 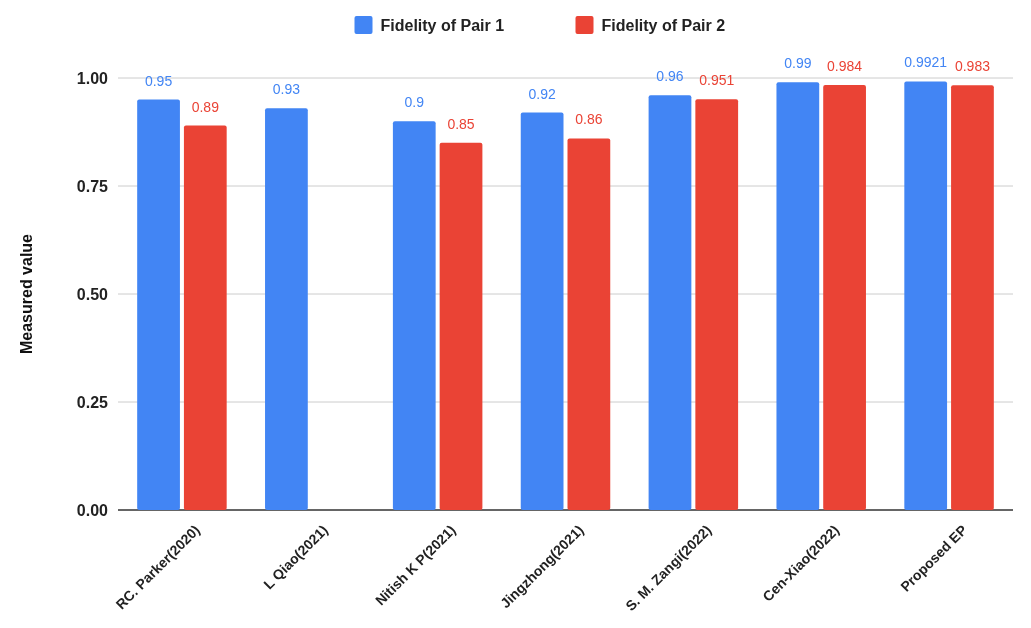 I want to click on y-tick-label: 1.00, so click(x=92, y=78).